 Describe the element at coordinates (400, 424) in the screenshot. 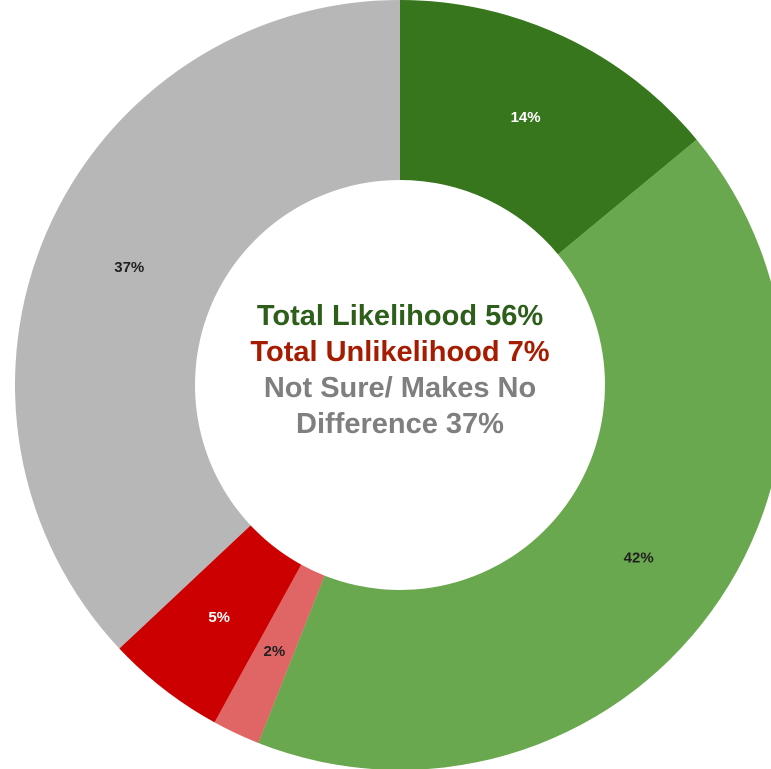

I see `center-line-difference: Difference 37%` at that location.